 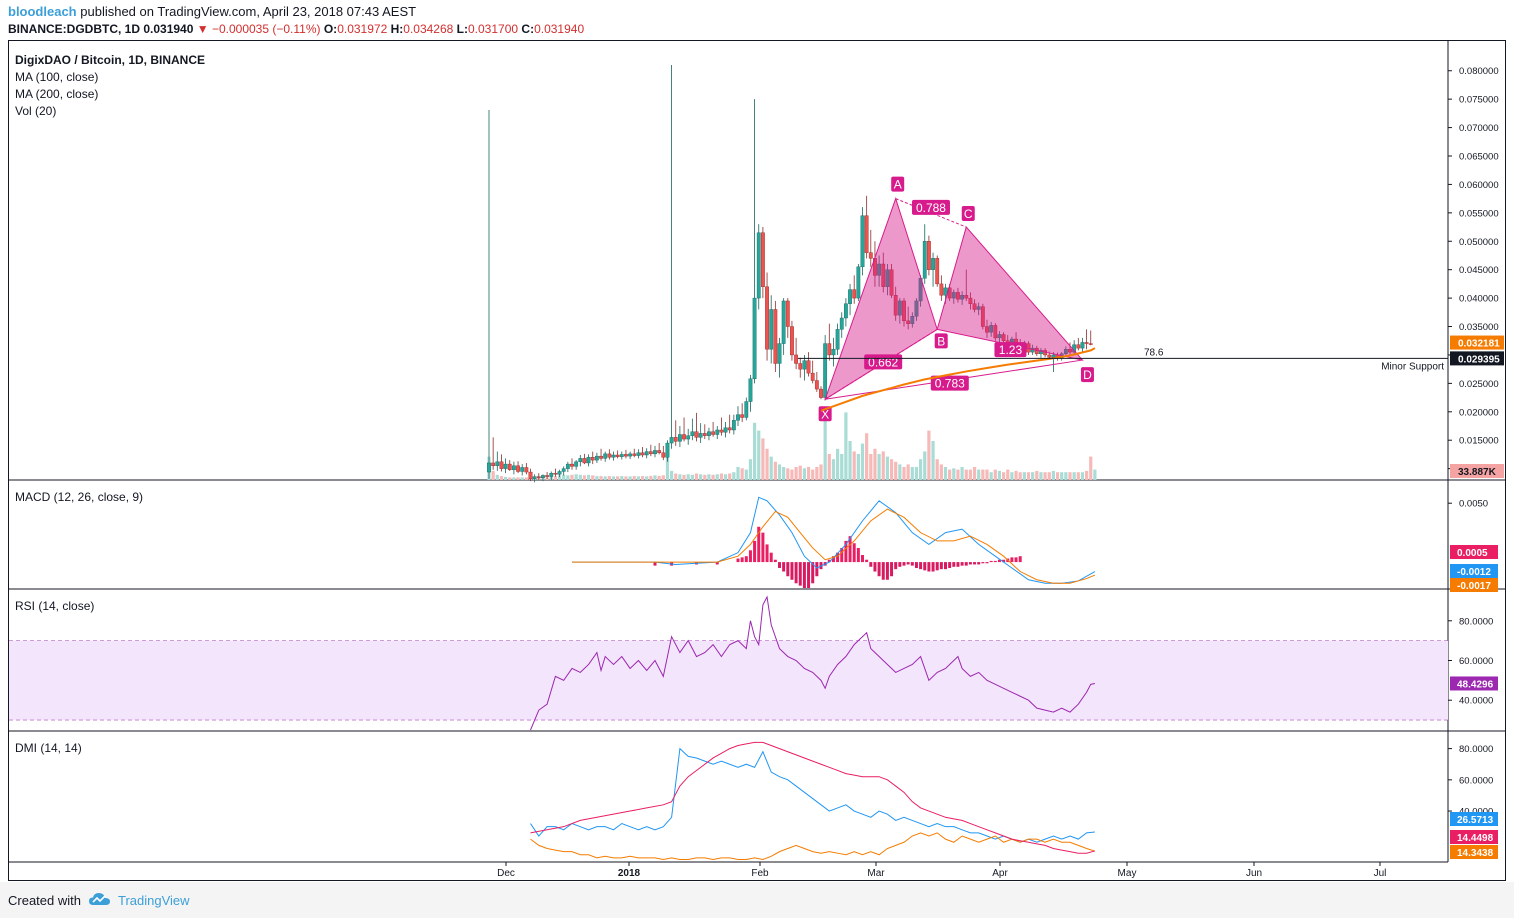 What do you see at coordinates (110, 60) in the screenshot?
I see `main-pane-title: DigixDAO / Bitcoin, 1D, BINANCE` at bounding box center [110, 60].